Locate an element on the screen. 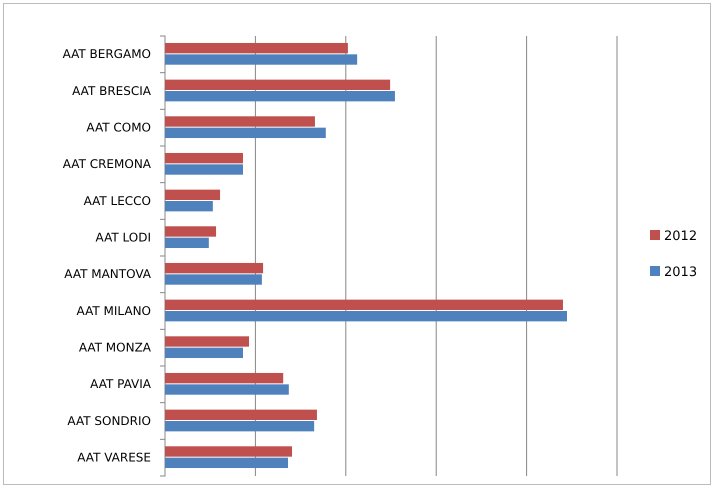  y-tick-label: AAT MILANO is located at coordinates (113, 311).